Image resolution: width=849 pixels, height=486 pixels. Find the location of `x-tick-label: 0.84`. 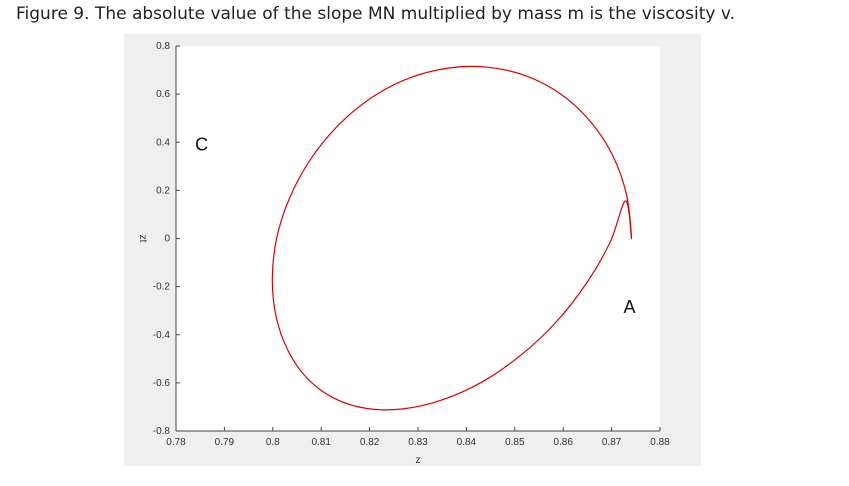

x-tick-label: 0.84 is located at coordinates (467, 442).